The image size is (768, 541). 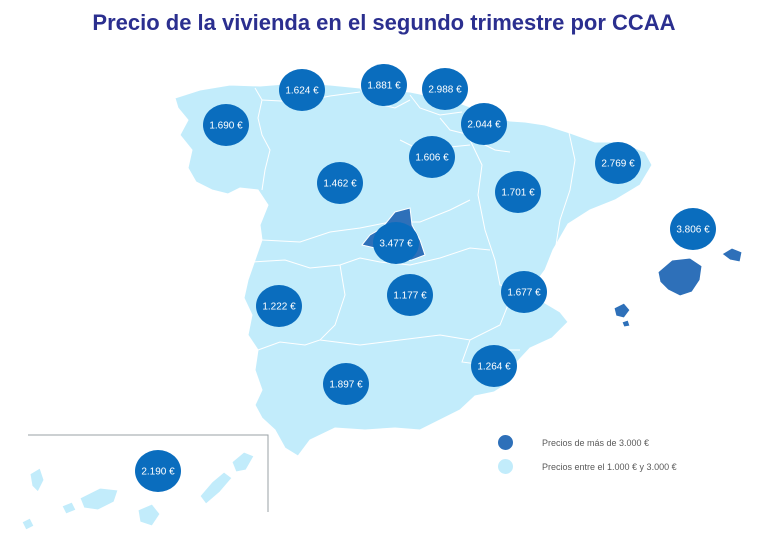 I want to click on canary-island-gran-canaria, so click(x=149, y=515).